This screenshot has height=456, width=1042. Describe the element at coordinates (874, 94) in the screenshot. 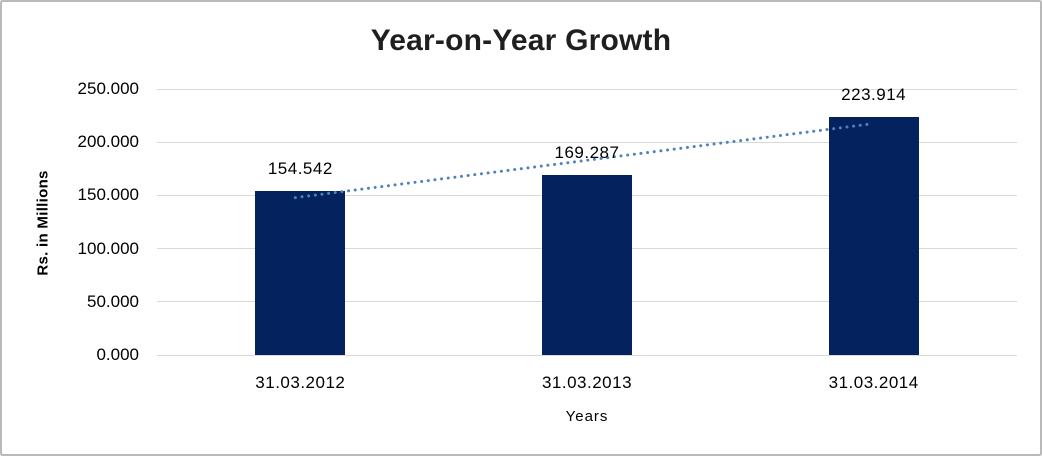

I see `bar-value-label: 223.914` at that location.